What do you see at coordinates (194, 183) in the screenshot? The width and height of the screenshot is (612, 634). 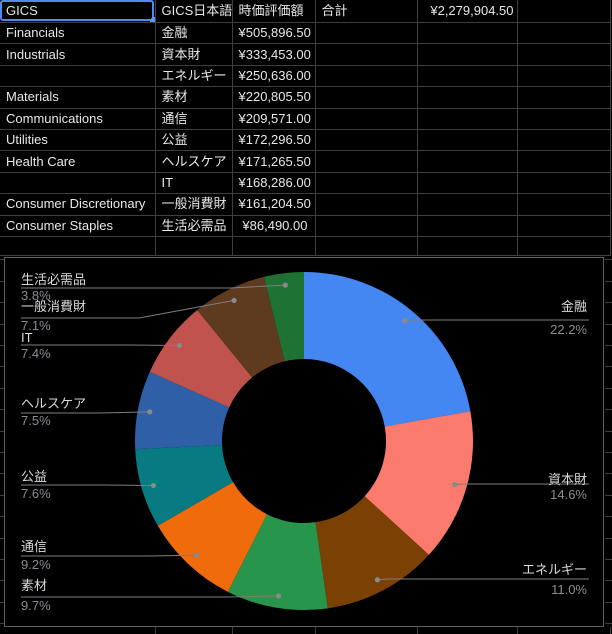 I see `cell-gics-jp: IT` at bounding box center [194, 183].